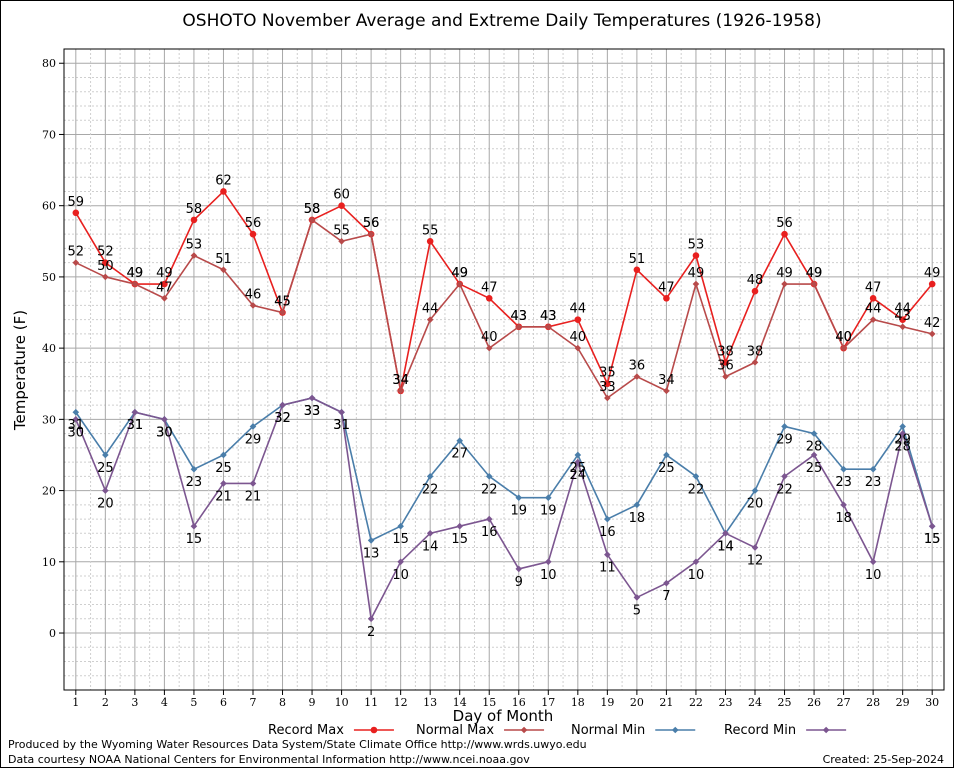 This screenshot has width=954, height=768. I want to click on y-tick-label: 20, so click(49, 491).